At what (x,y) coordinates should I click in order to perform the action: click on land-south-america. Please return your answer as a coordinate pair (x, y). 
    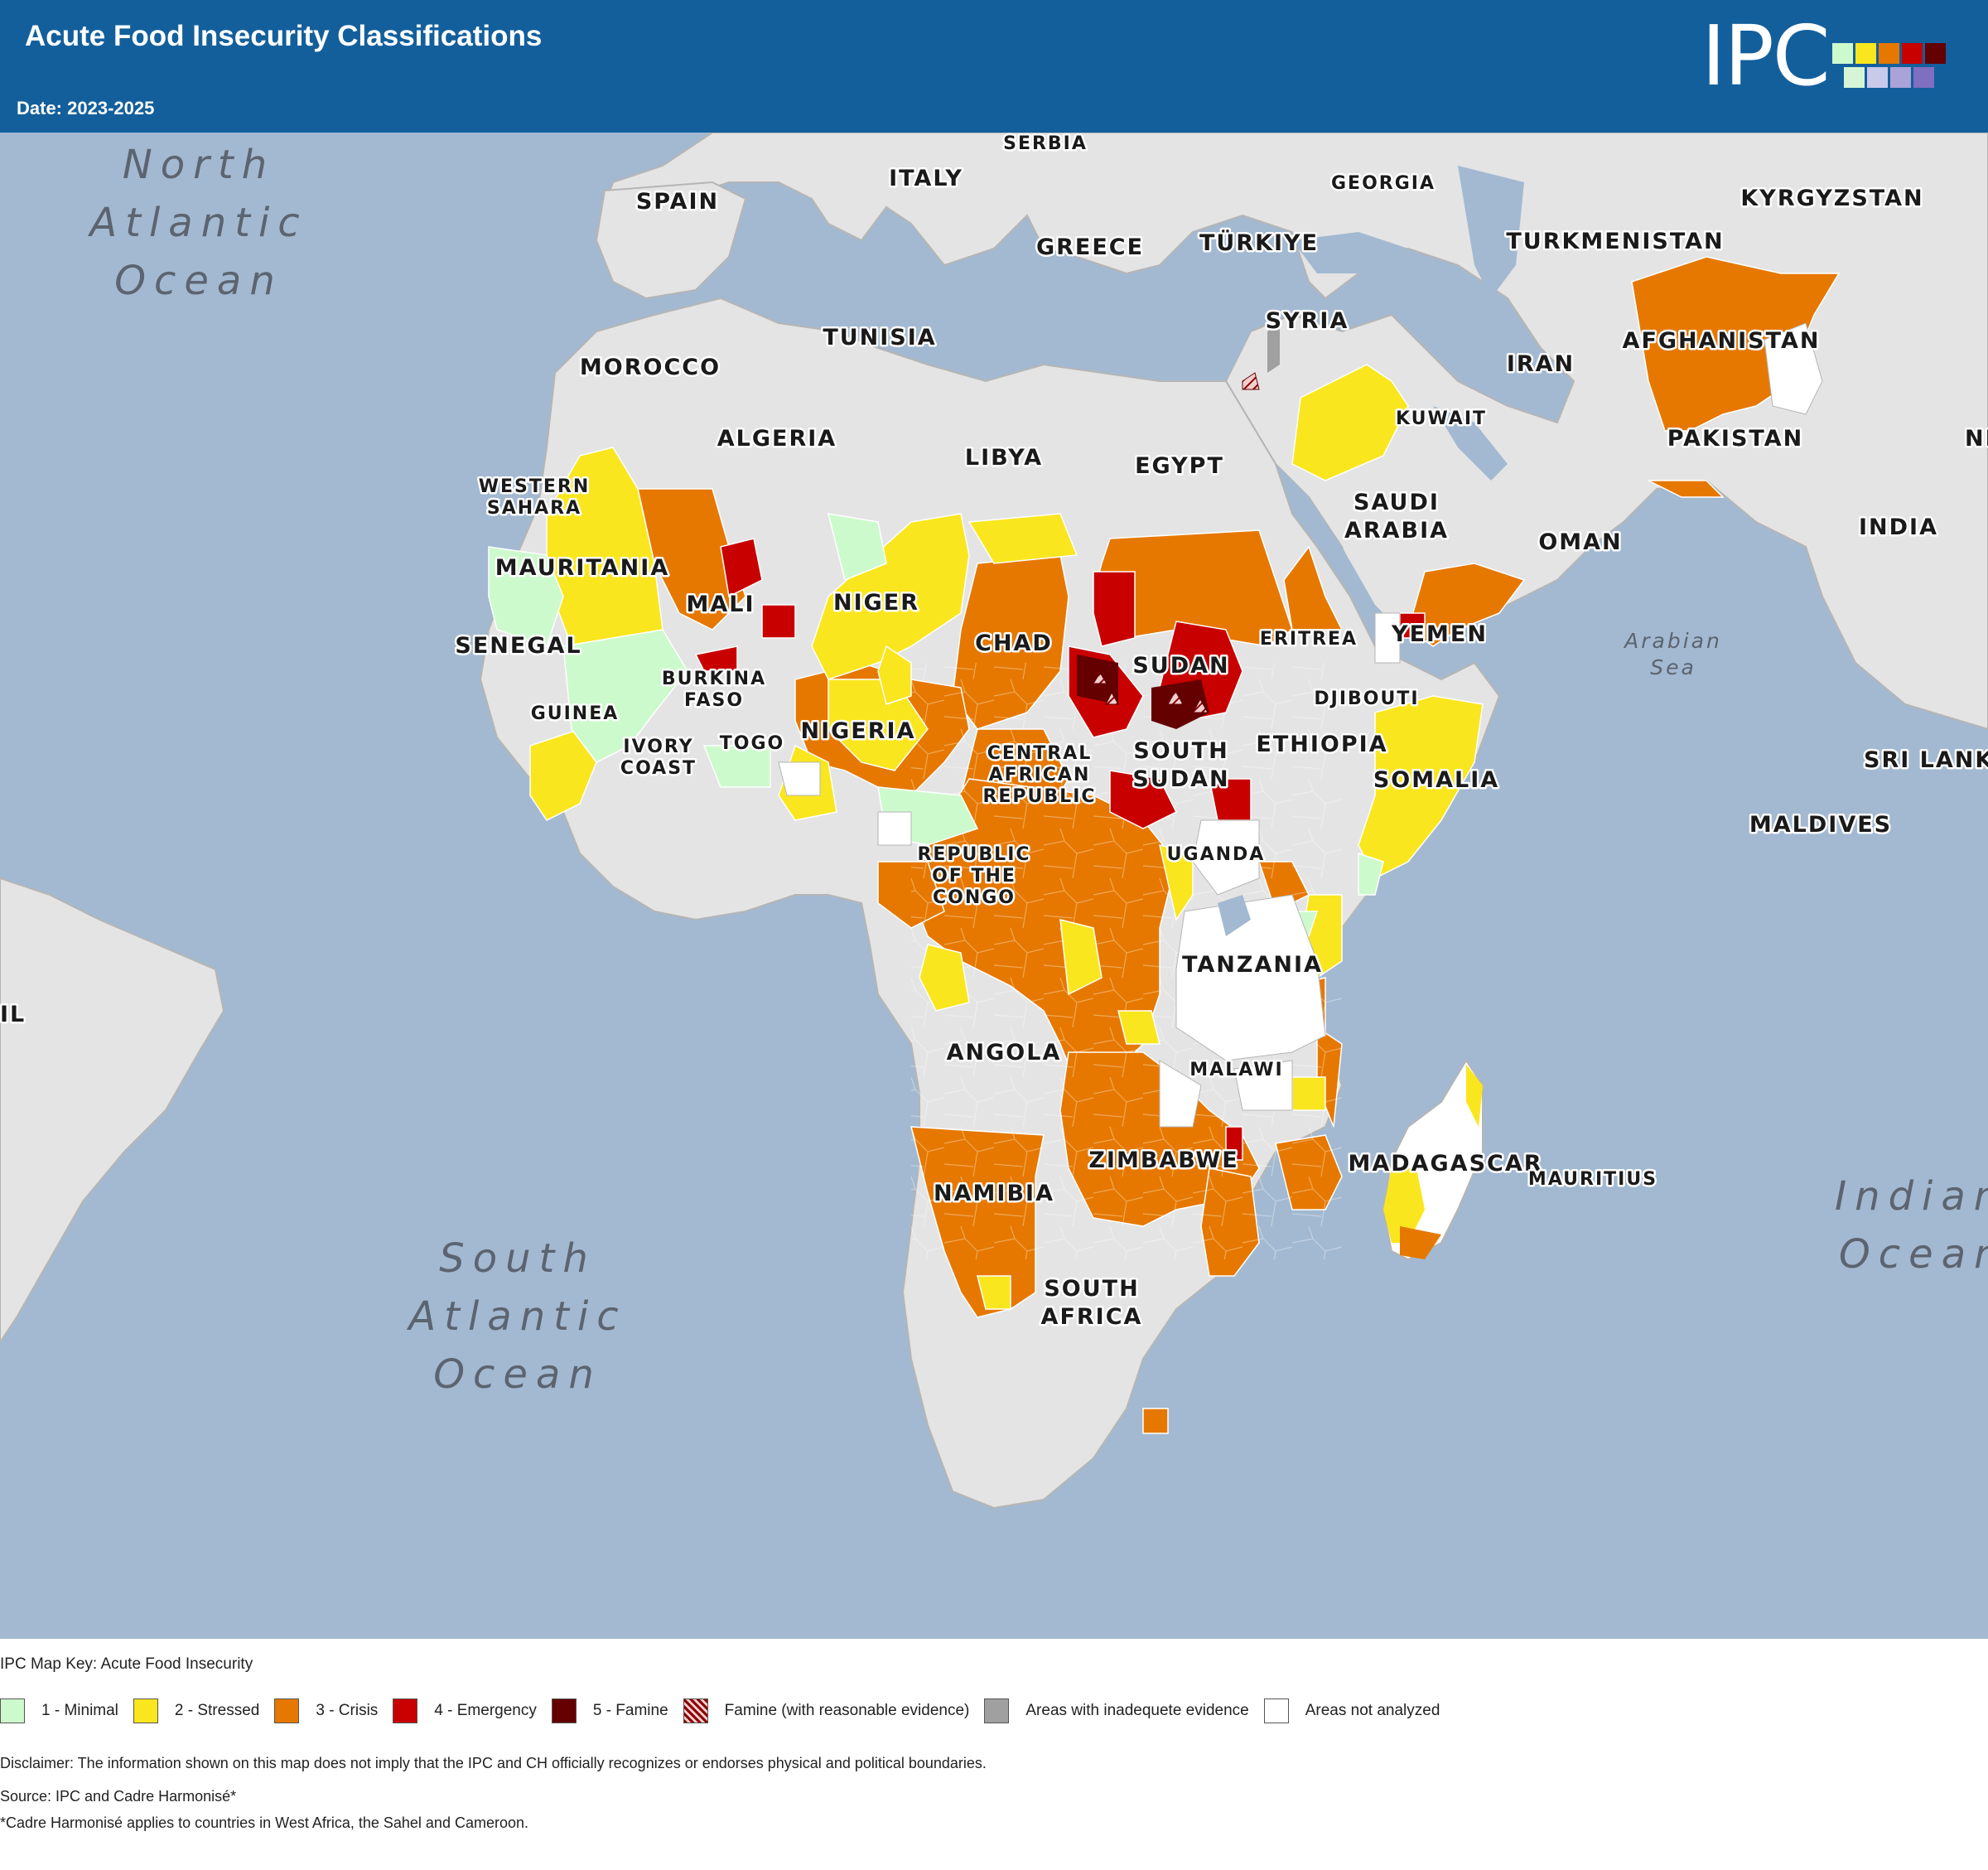
    Looking at the image, I should click on (112, 1111).